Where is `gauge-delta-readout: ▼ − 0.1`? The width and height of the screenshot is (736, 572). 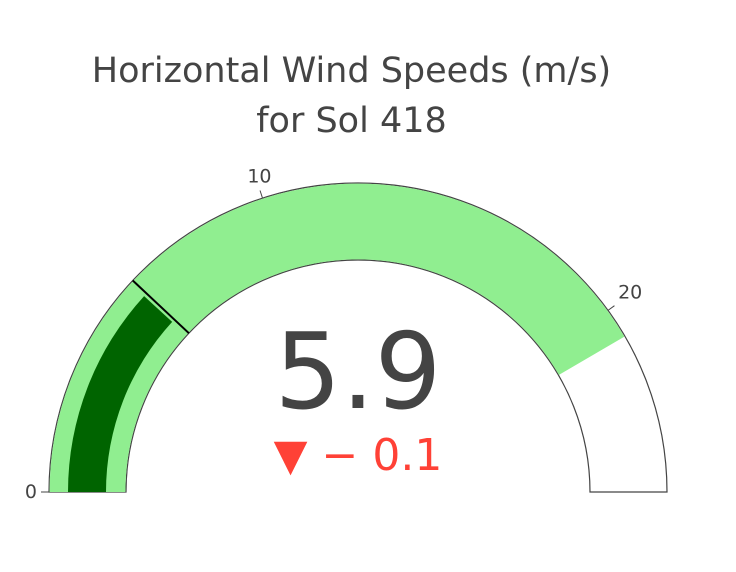
gauge-delta-readout: ▼ − 0.1 is located at coordinates (358, 455).